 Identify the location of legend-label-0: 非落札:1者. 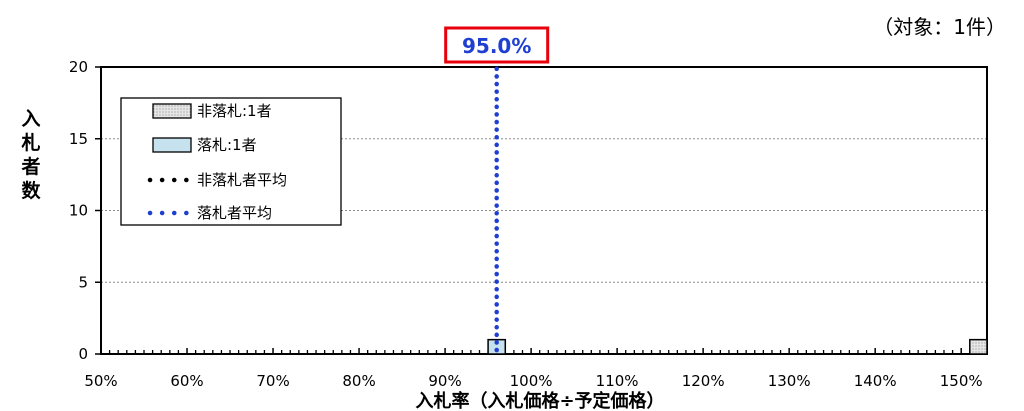
(234, 111).